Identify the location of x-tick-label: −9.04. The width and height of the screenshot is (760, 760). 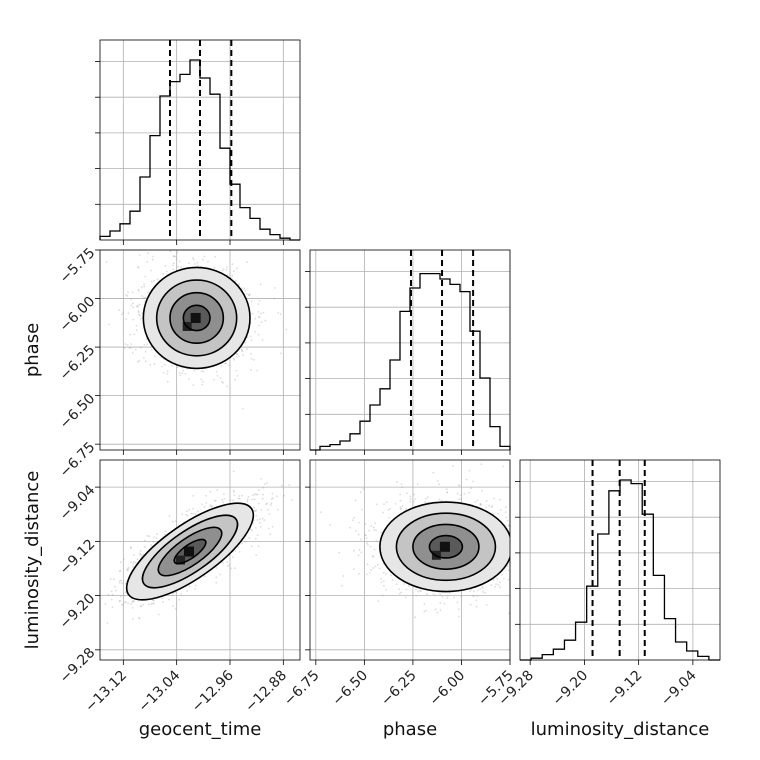
(679, 688).